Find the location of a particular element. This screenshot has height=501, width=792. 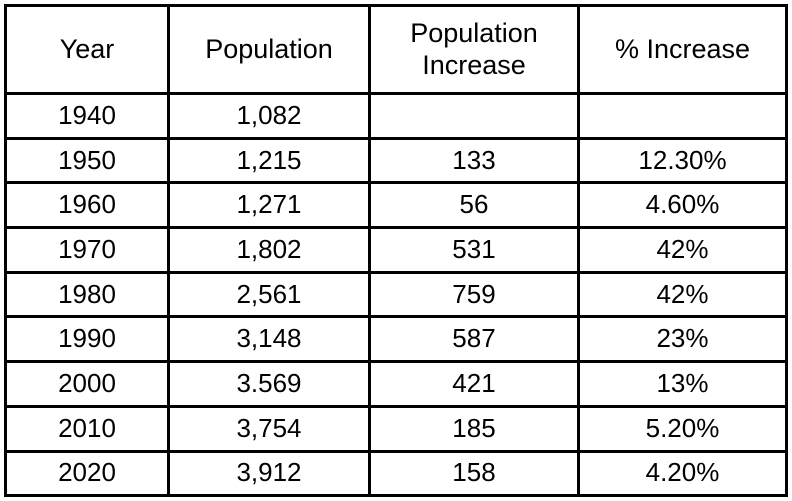

cell-percent-increase: 23% is located at coordinates (682, 339).